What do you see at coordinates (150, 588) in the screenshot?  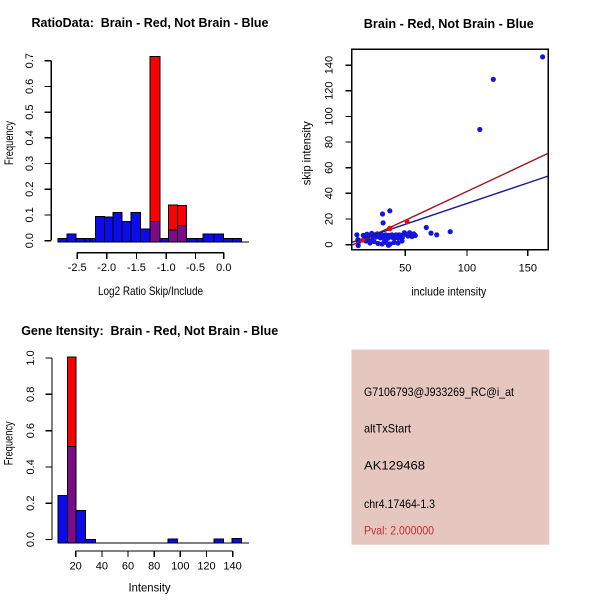 I see `svg-text: Intensity` at bounding box center [150, 588].